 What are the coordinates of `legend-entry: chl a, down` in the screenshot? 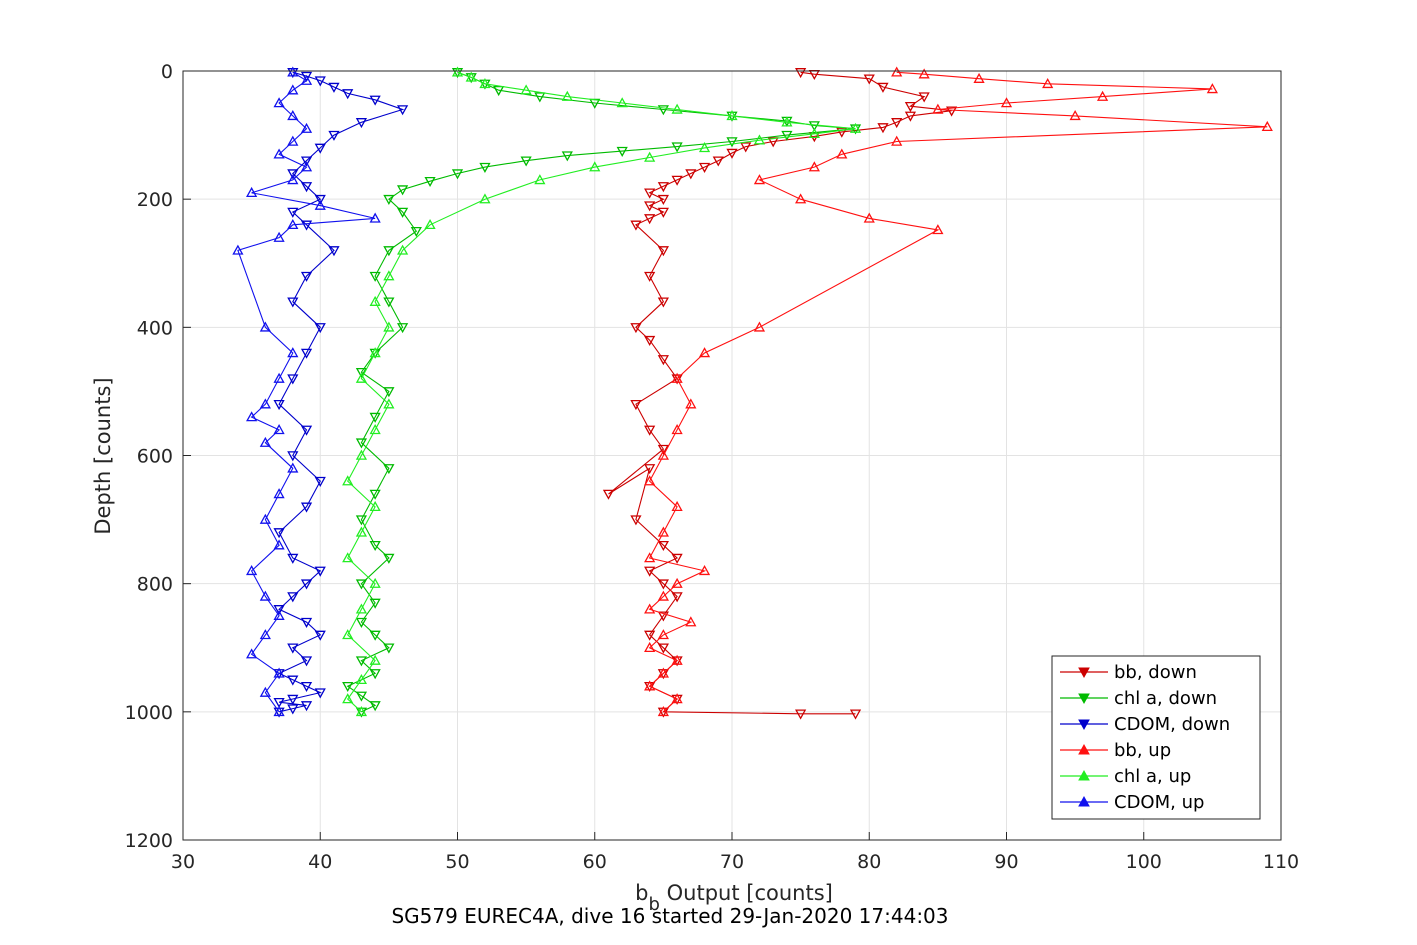 It's located at (1138, 698).